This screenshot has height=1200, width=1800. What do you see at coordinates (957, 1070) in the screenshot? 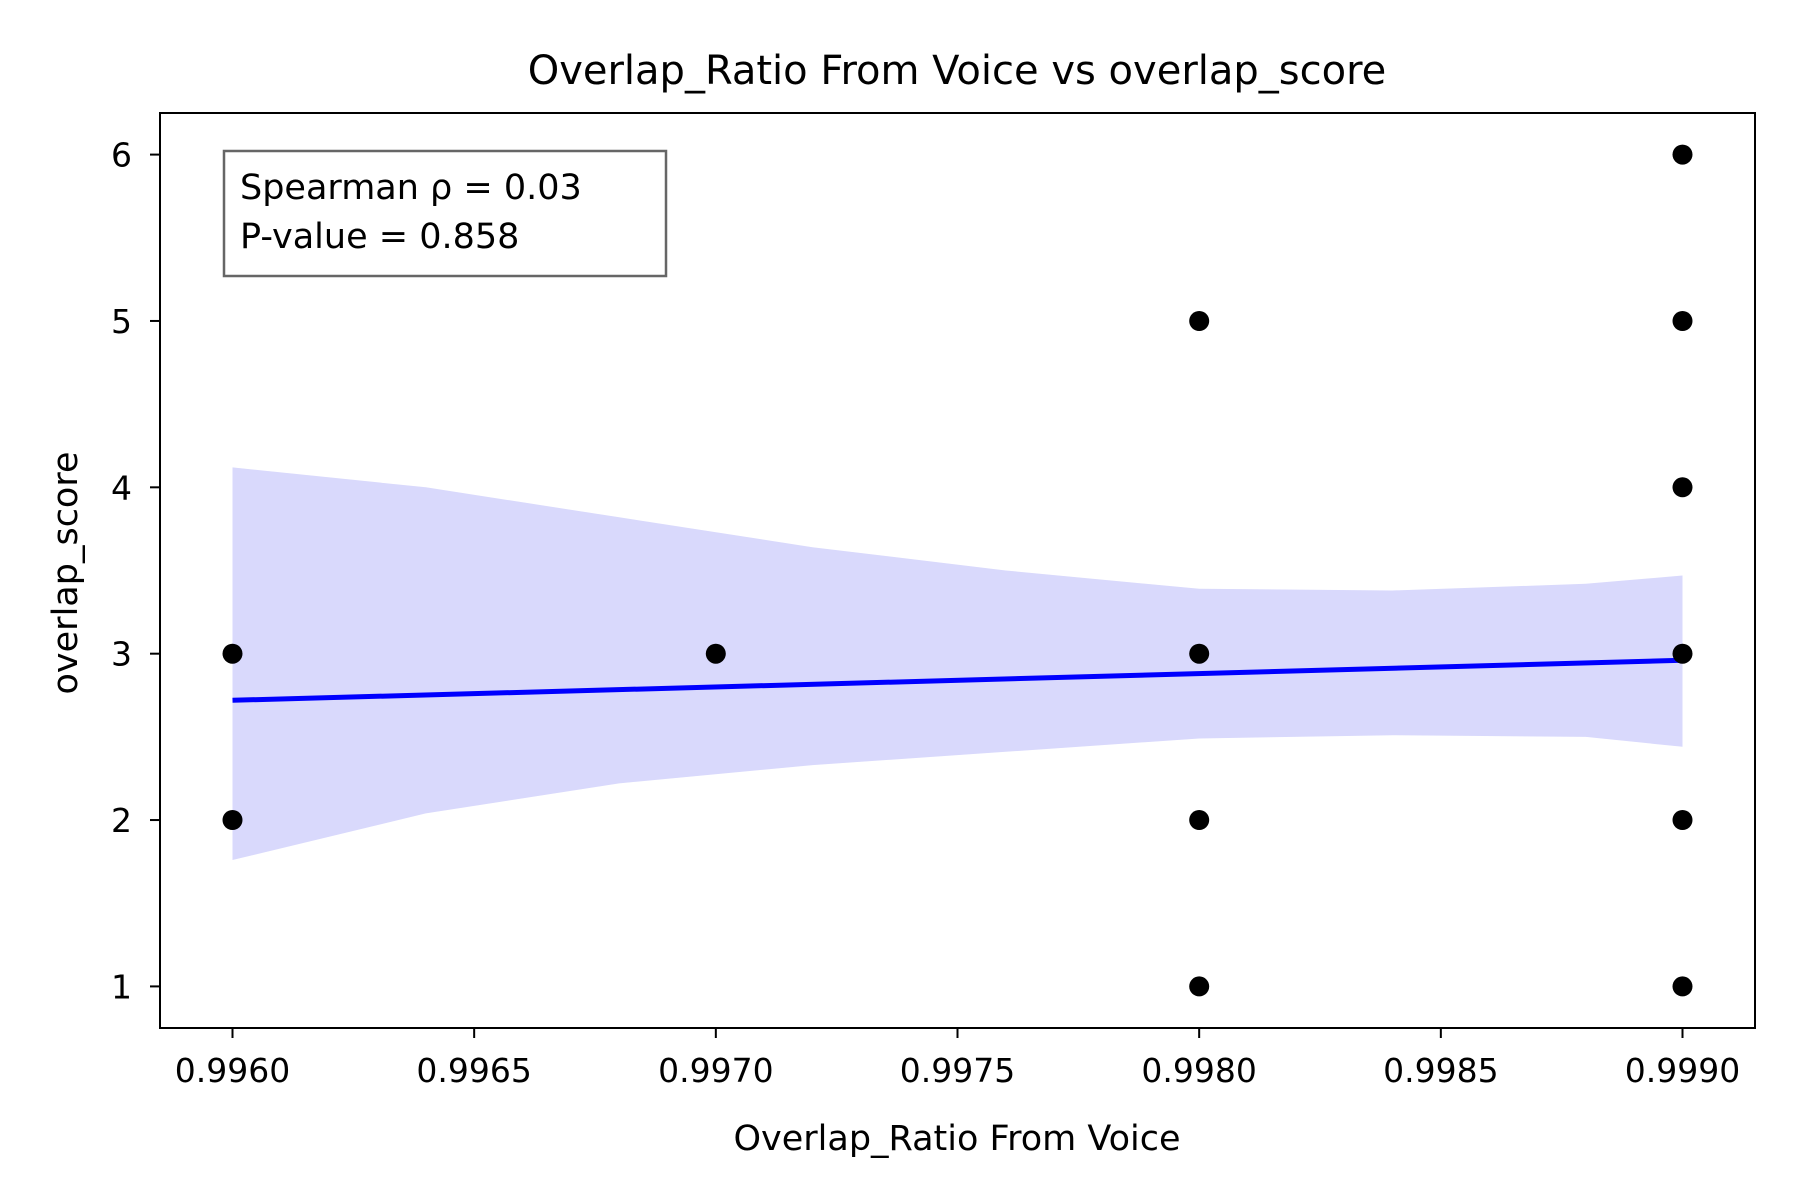
I see `x-tick-label: 0.9975` at bounding box center [957, 1070].